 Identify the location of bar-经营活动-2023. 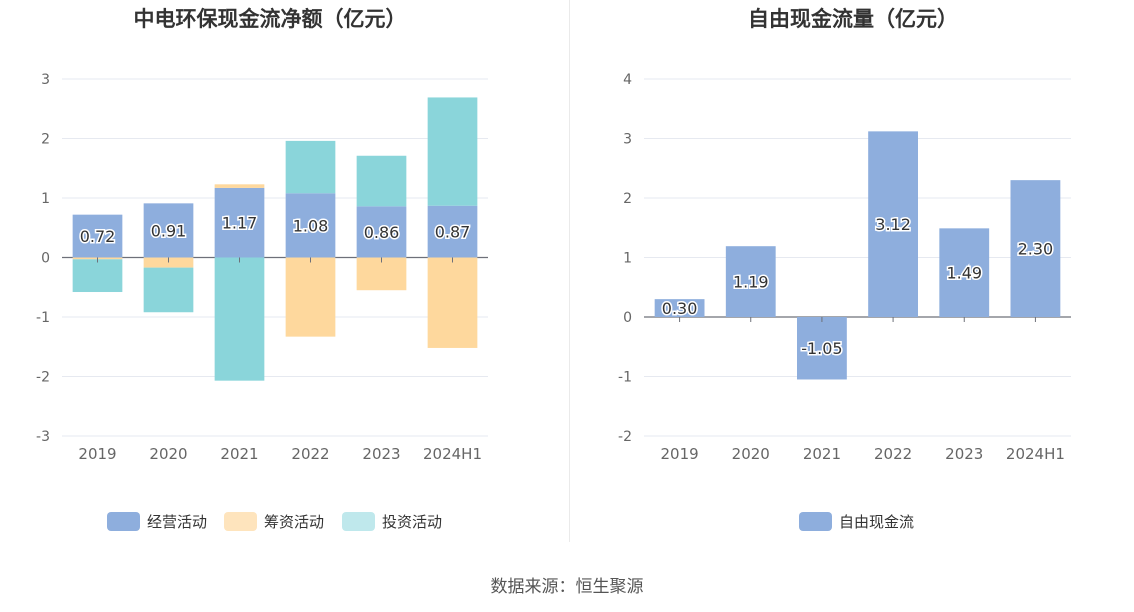
(381, 232).